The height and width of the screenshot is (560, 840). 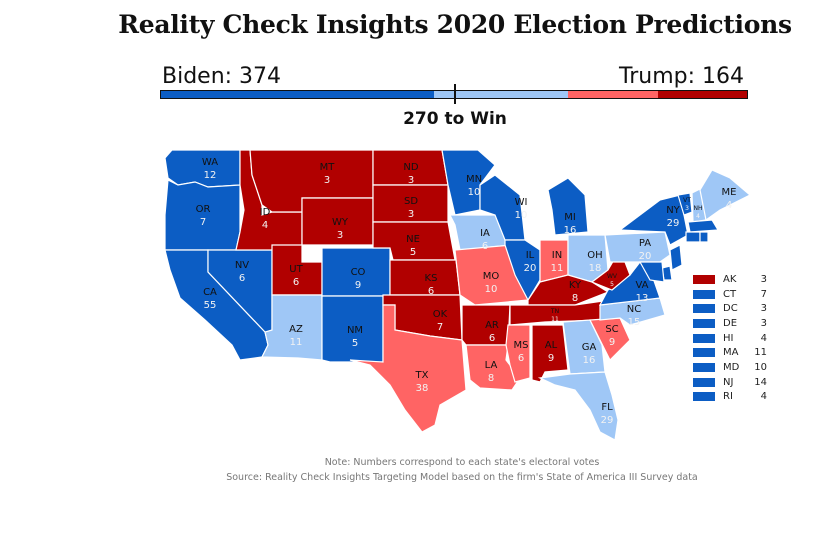 I want to click on state-ev-wv: 5, so click(x=612, y=284).